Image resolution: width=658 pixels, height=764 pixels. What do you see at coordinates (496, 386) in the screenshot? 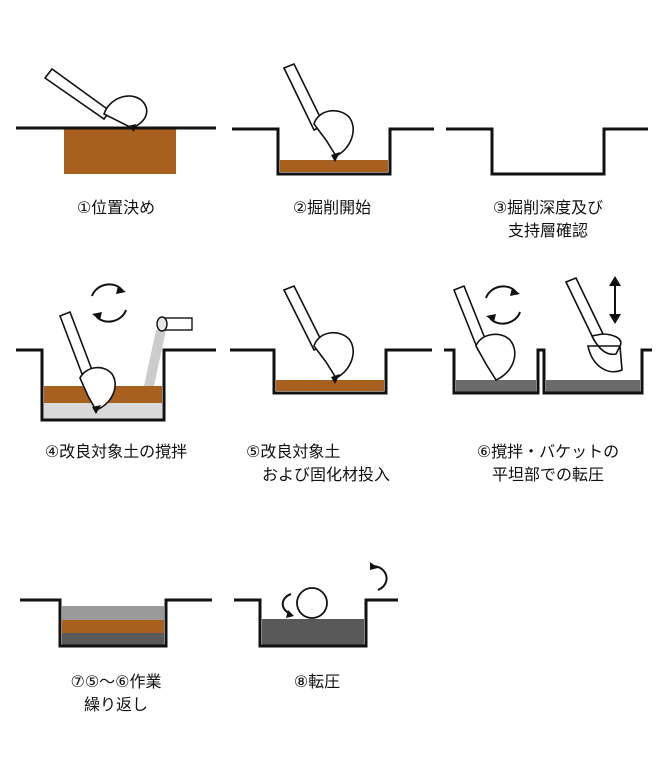
I see `mixed-layer-left` at bounding box center [496, 386].